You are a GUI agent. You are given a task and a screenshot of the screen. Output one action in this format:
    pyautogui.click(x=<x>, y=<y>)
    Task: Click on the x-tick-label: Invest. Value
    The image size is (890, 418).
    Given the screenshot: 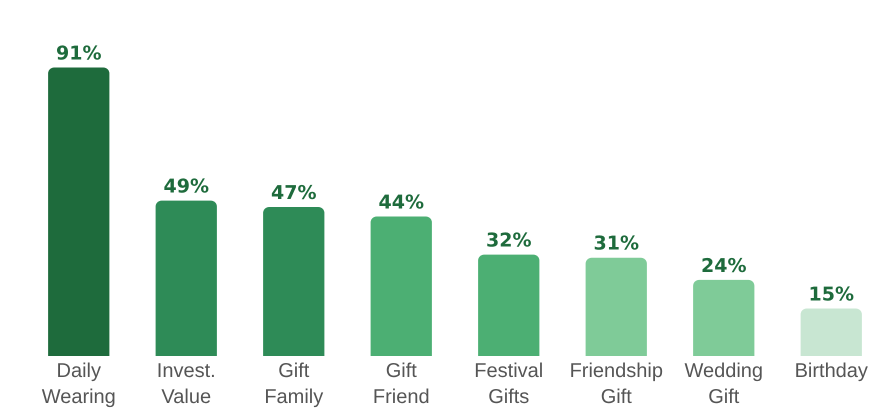 What is the action you would take?
    pyautogui.click(x=186, y=384)
    